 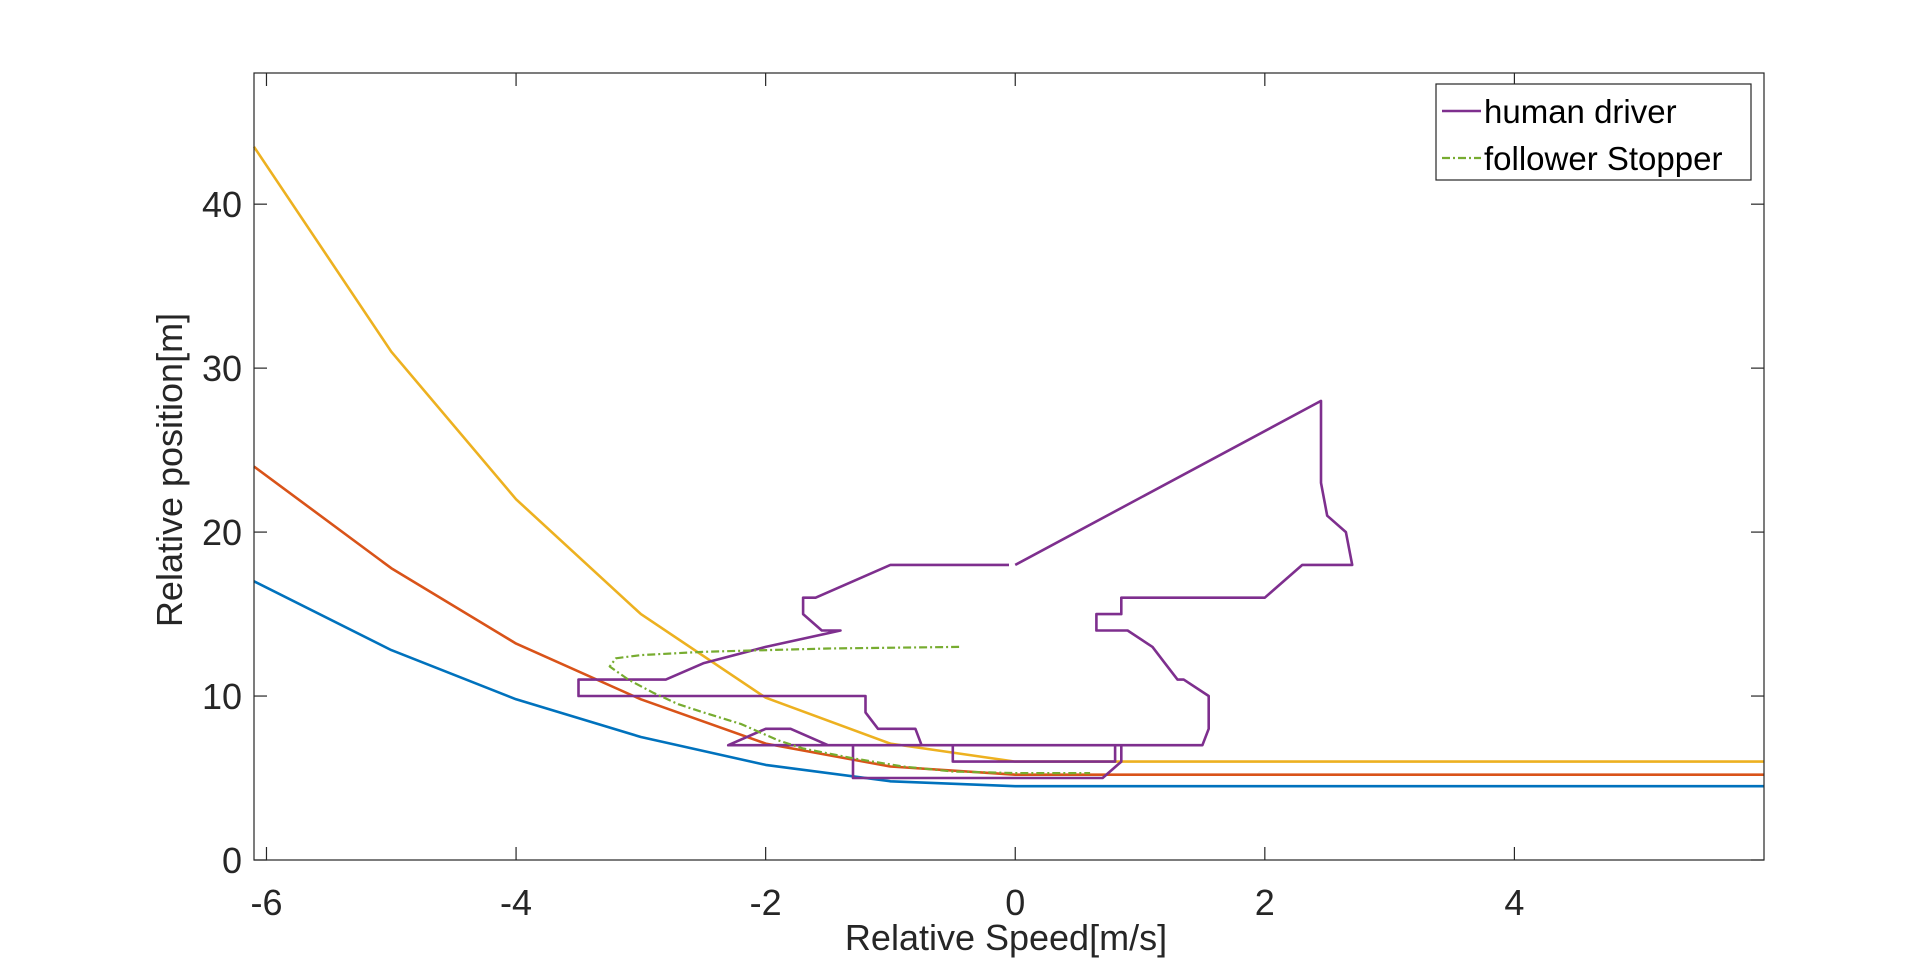 I want to click on legend-label: human driver, so click(x=1580, y=111).